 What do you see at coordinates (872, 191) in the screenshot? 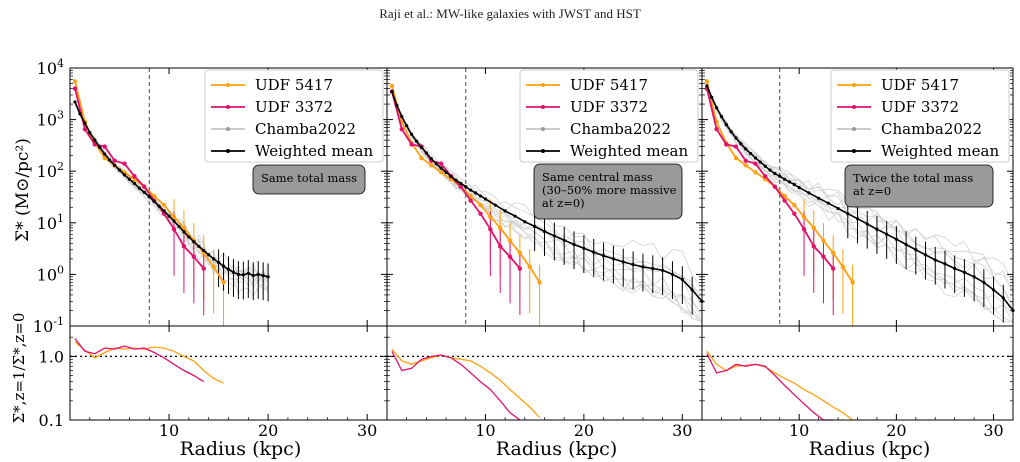
I see `annotation-text: at z=0` at bounding box center [872, 191].